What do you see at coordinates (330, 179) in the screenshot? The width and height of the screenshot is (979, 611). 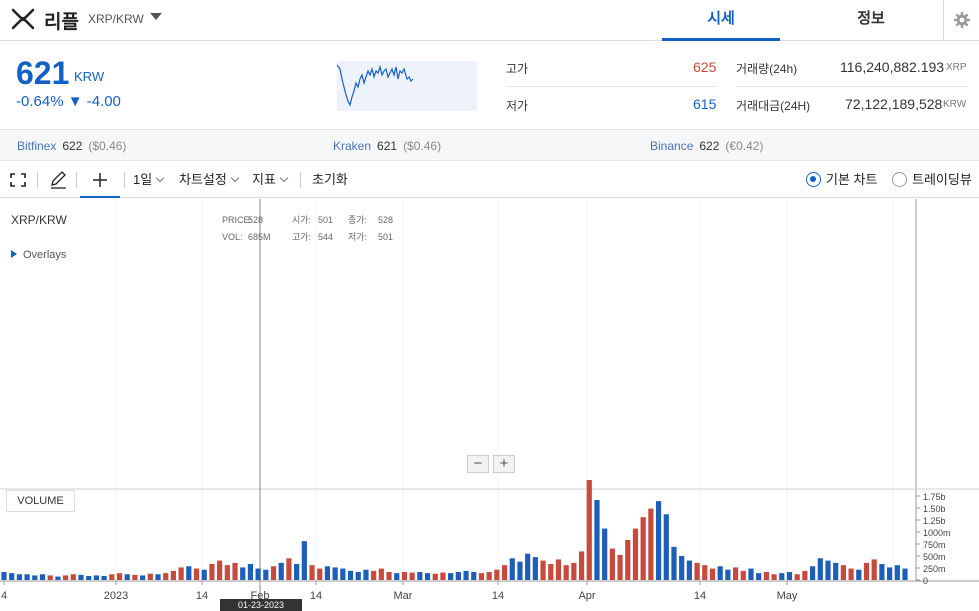 I see `reset-button: 초기화` at bounding box center [330, 179].